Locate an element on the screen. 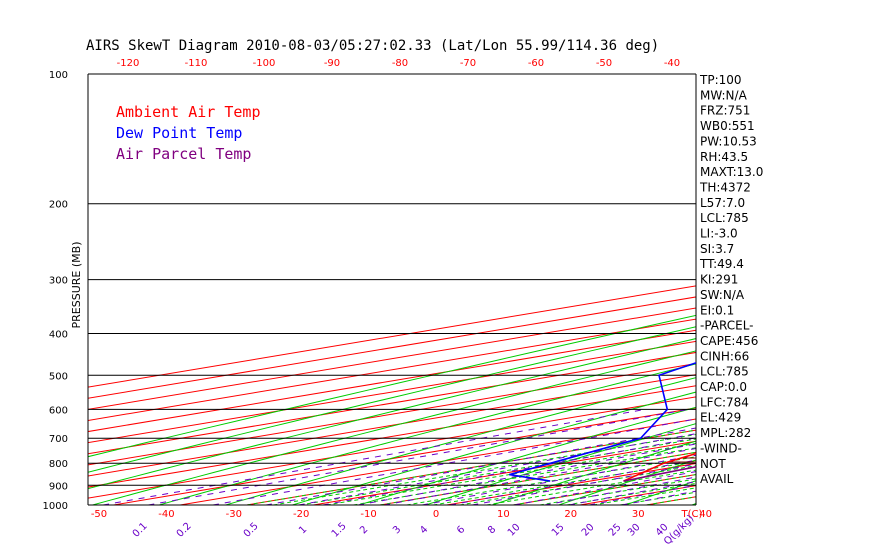 The width and height of the screenshot is (870, 560). bottom-temp-tick-label: -20 is located at coordinates (301, 514).